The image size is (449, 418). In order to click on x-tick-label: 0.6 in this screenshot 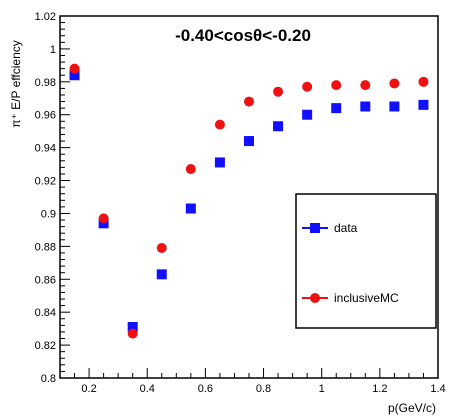, I will do `click(205, 389)`.